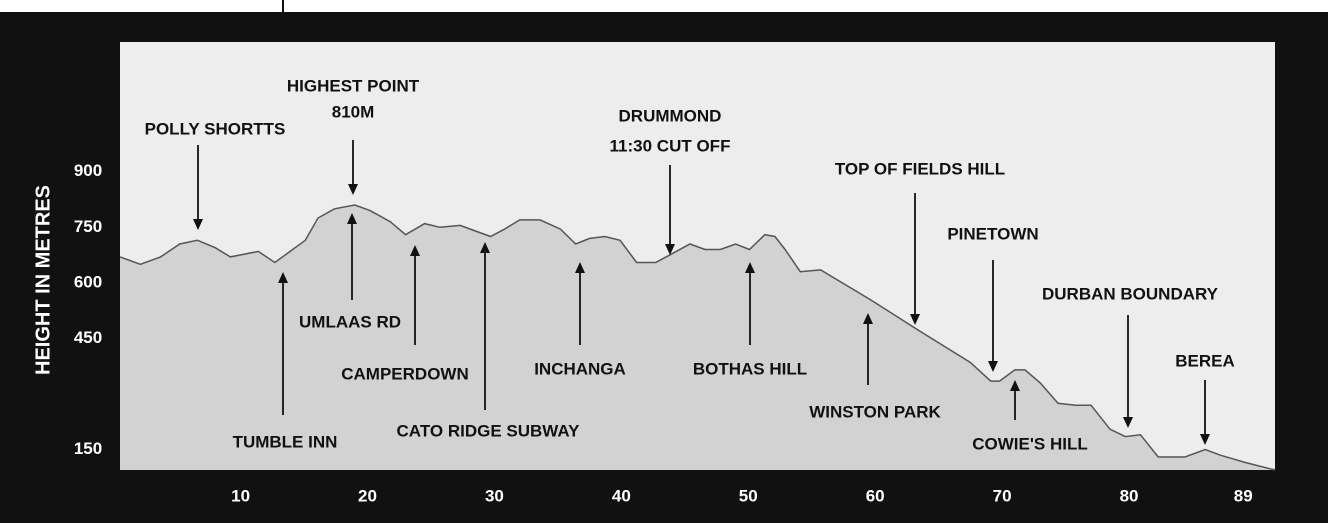 The image size is (1328, 523). Describe the element at coordinates (1205, 360) in the screenshot. I see `annotation: BEREA` at that location.